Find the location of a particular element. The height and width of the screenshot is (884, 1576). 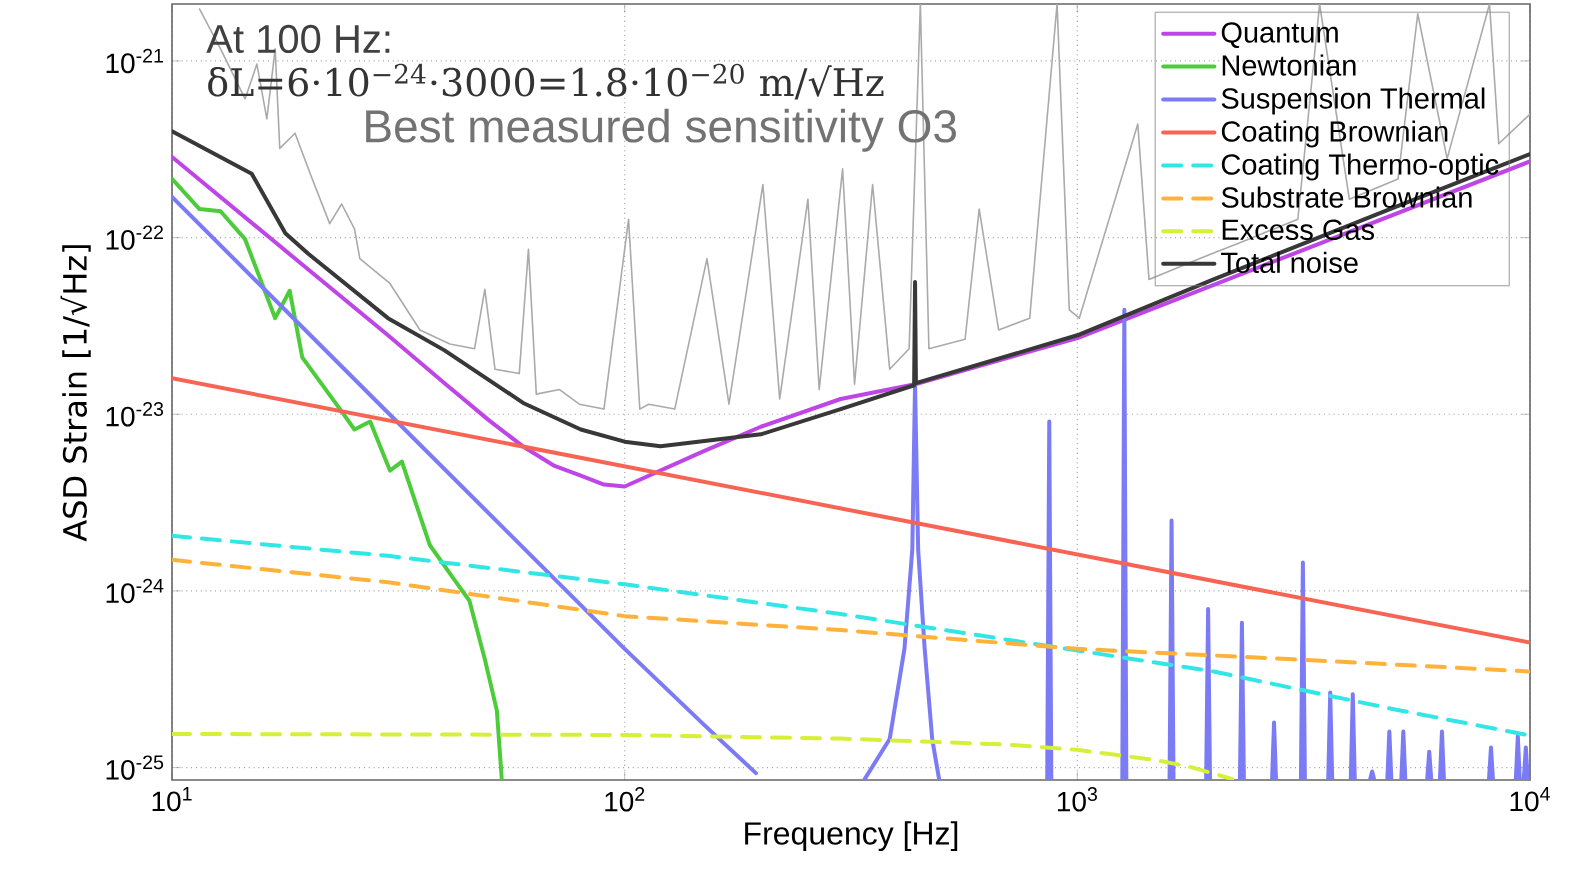

legend-label: Suspension Thermal is located at coordinates (1353, 101).